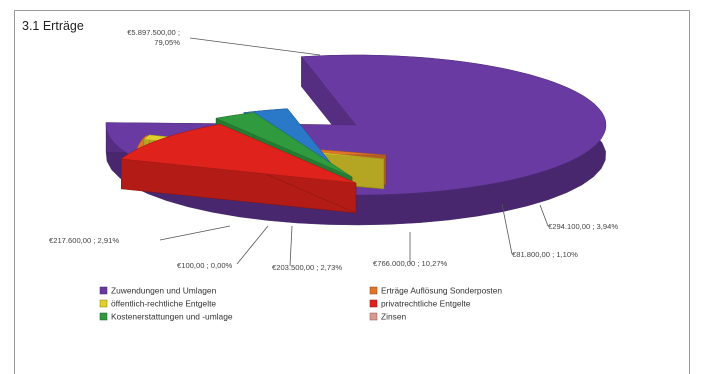 This screenshot has width=712, height=374. Describe the element at coordinates (307, 267) in the screenshot. I see `data-label-text: €203.500,00 ; 2,73%` at that location.